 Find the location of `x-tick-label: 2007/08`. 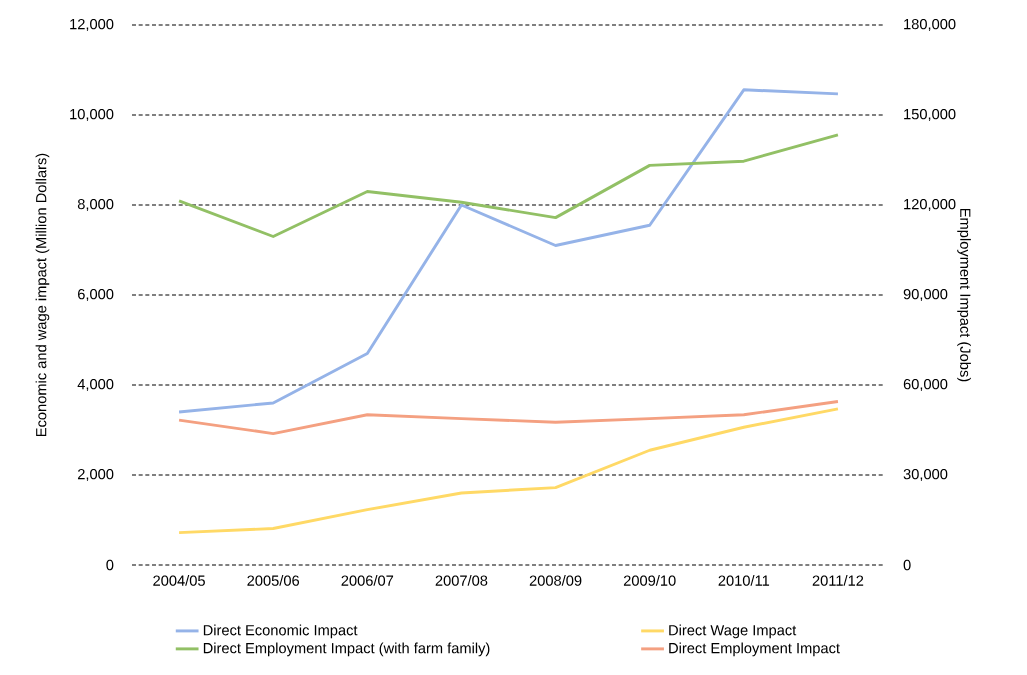

x-tick-label: 2007/08 is located at coordinates (461, 580).